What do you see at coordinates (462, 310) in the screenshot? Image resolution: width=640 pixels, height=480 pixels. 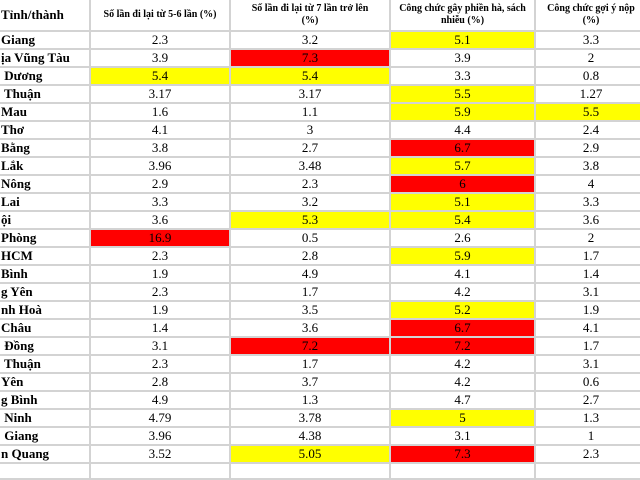 I see `value-cell: 5.2` at bounding box center [462, 310].